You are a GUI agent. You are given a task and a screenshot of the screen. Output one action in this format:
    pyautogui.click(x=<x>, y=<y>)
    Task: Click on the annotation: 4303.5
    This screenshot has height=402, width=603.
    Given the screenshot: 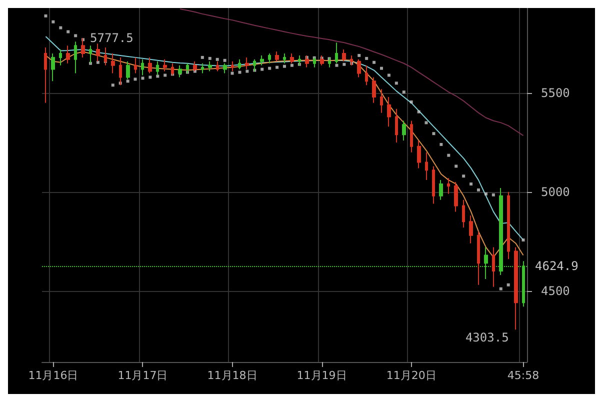 What is the action you would take?
    pyautogui.click(x=487, y=337)
    